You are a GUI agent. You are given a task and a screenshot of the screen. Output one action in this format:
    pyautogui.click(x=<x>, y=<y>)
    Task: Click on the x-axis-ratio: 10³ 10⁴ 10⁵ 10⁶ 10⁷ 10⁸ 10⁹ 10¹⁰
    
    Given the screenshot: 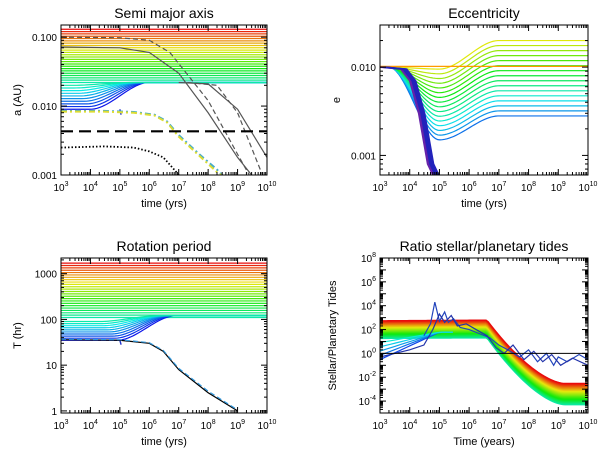 What is the action you would take?
    pyautogui.click(x=485, y=345)
    